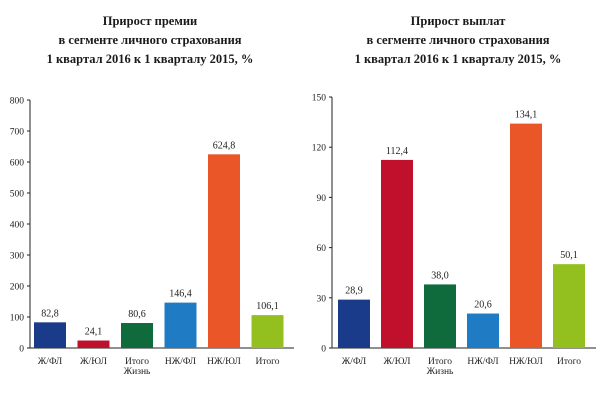 The width and height of the screenshot is (608, 400). What do you see at coordinates (397, 151) in the screenshot?
I see `bar-value-label: 112,4` at bounding box center [397, 151].